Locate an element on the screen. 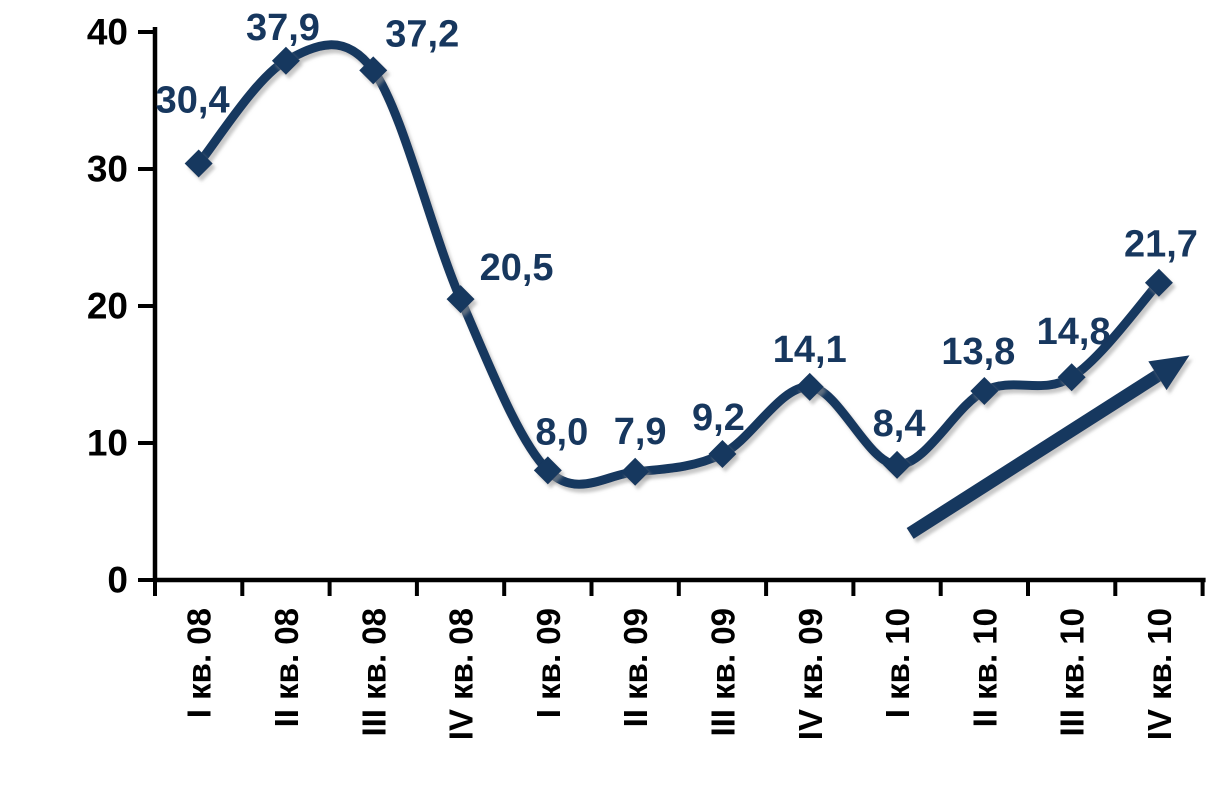  data-label: 8,0 is located at coordinates (561, 432).